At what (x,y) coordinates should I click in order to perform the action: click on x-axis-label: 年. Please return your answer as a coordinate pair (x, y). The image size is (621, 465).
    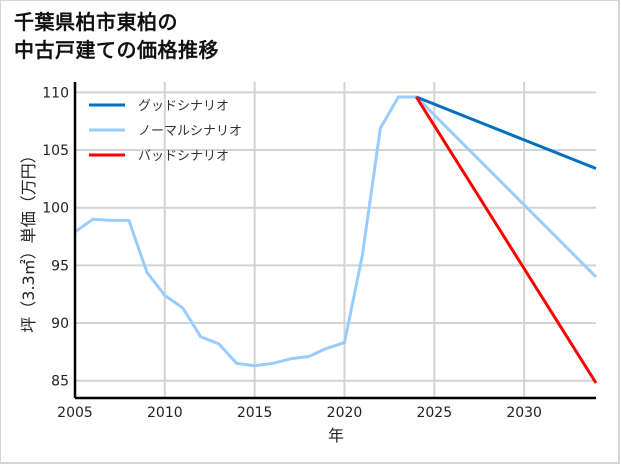
    Looking at the image, I should click on (336, 435).